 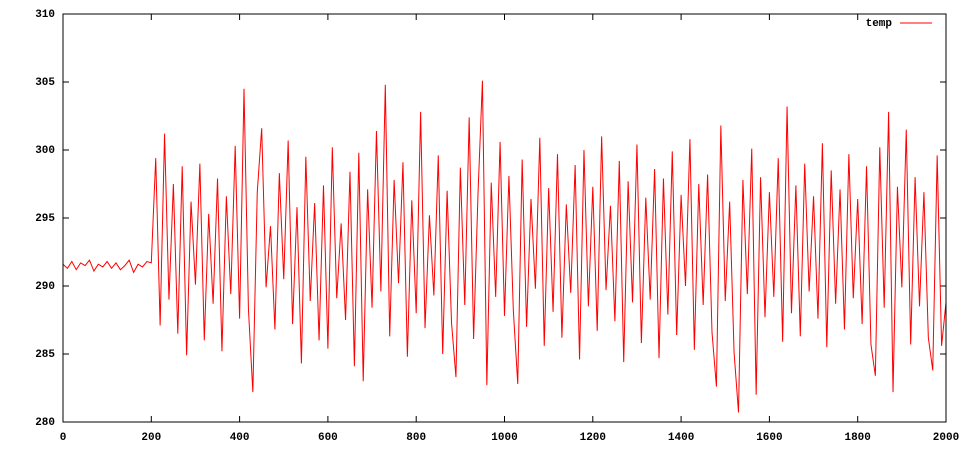 I want to click on x-tick-label: 1800, so click(x=857, y=438).